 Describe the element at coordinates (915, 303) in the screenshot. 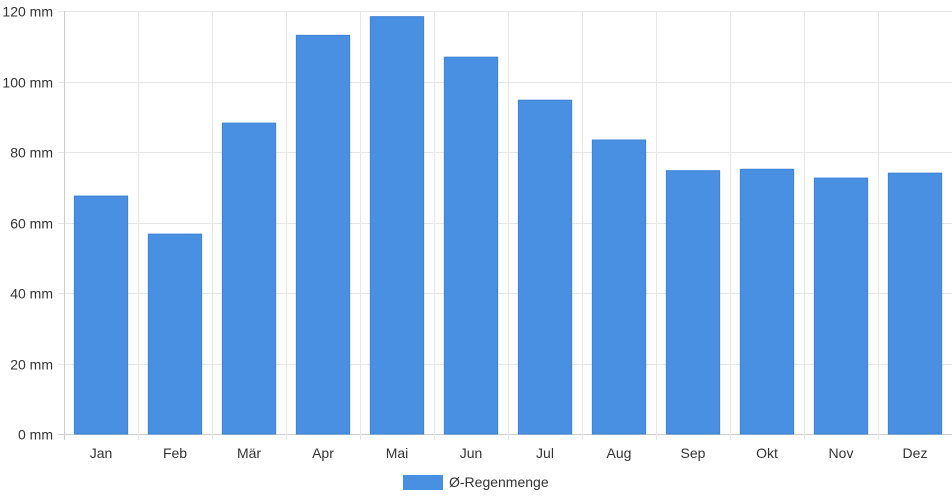

I see `bar-dez` at that location.